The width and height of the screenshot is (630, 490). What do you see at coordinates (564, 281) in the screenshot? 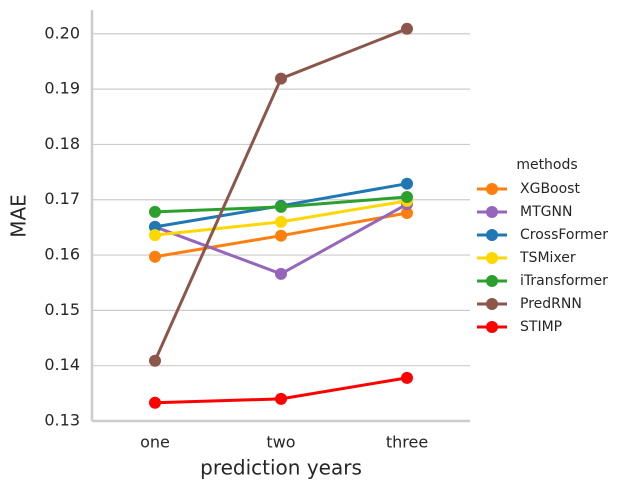
I see `legend-label: iTransformer` at bounding box center [564, 281].